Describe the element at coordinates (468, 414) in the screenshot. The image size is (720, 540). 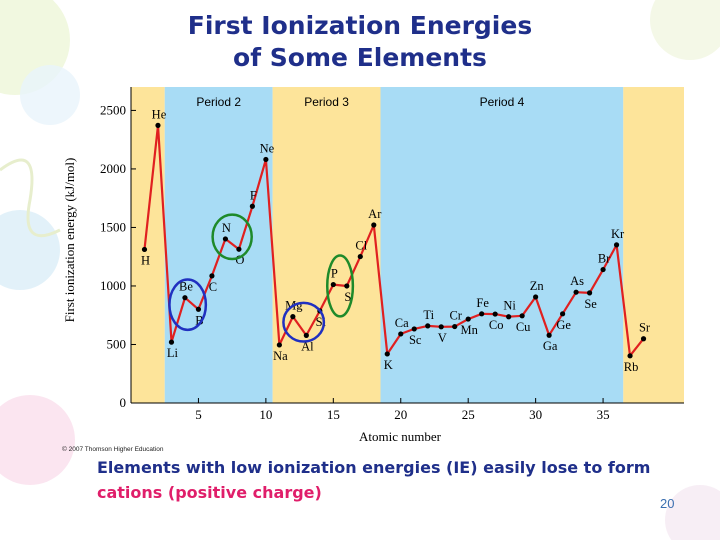
I see `x-tick-label: 25` at that location.